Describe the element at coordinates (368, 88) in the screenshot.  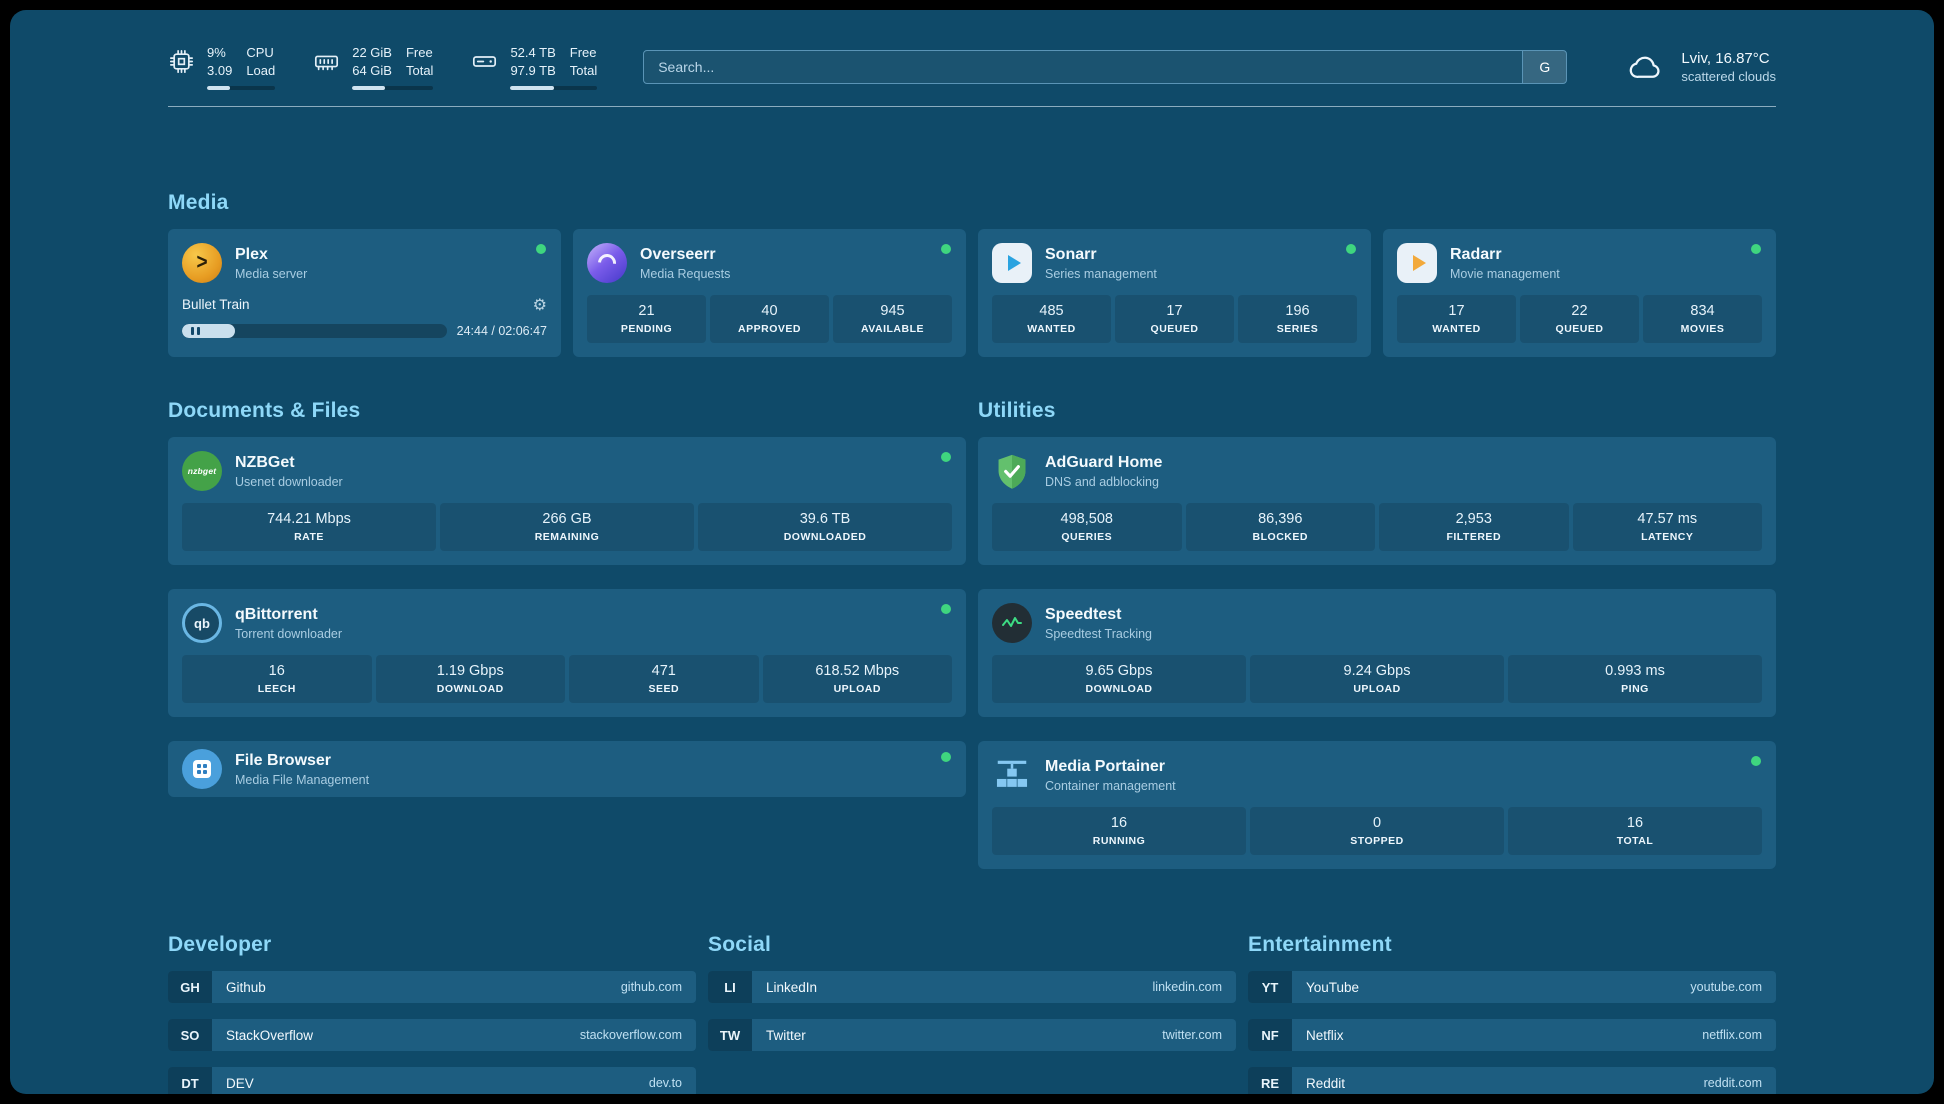
I see `memory-progress-fill` at that location.